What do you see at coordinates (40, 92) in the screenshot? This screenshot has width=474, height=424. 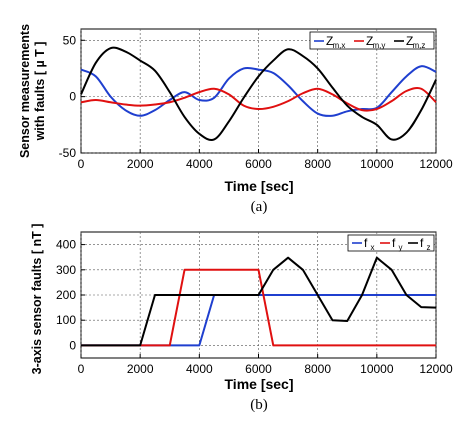 I see `panel-a-y-label-line2: with faults [ µ T ]` at bounding box center [40, 92].